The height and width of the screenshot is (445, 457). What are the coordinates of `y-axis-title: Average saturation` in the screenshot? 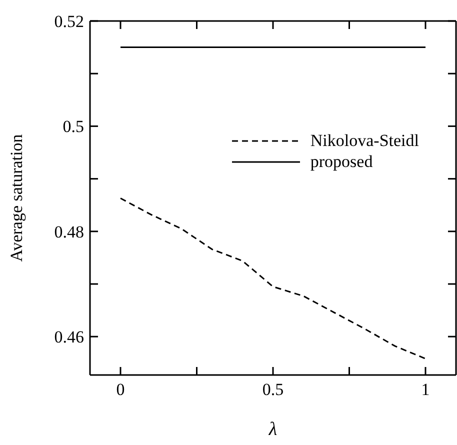 It's located at (16, 198).